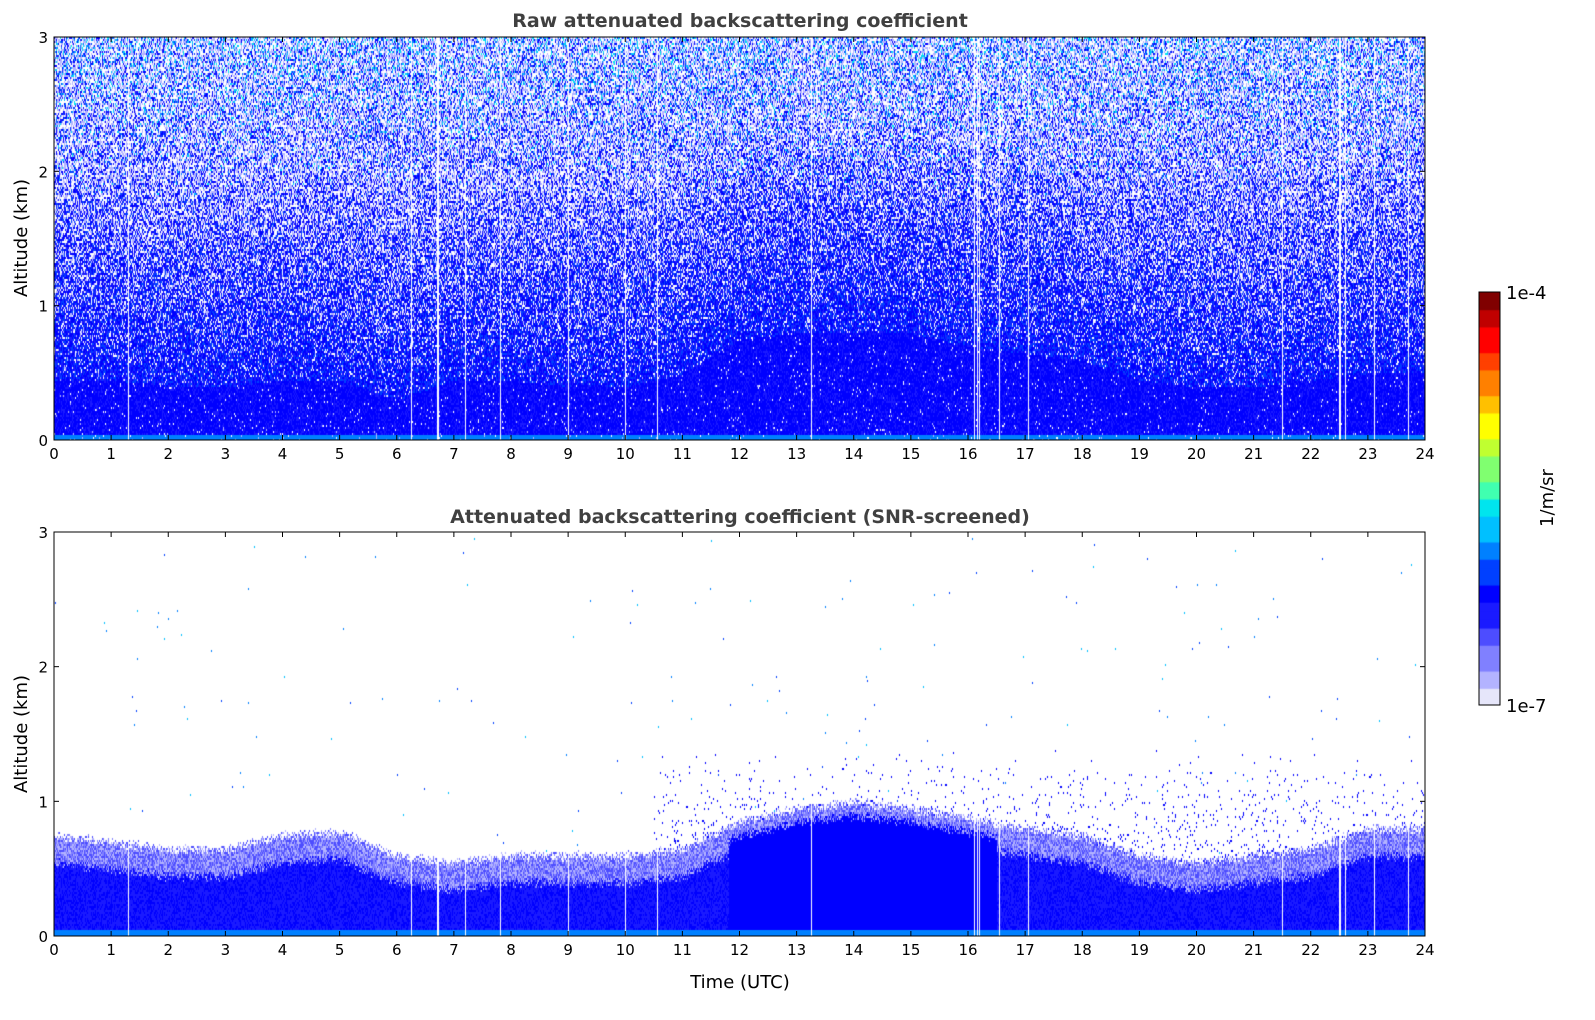 The width and height of the screenshot is (1595, 1020). What do you see at coordinates (1526, 293) in the screenshot?
I see `colorbar-max-label: 1e-4` at bounding box center [1526, 293].